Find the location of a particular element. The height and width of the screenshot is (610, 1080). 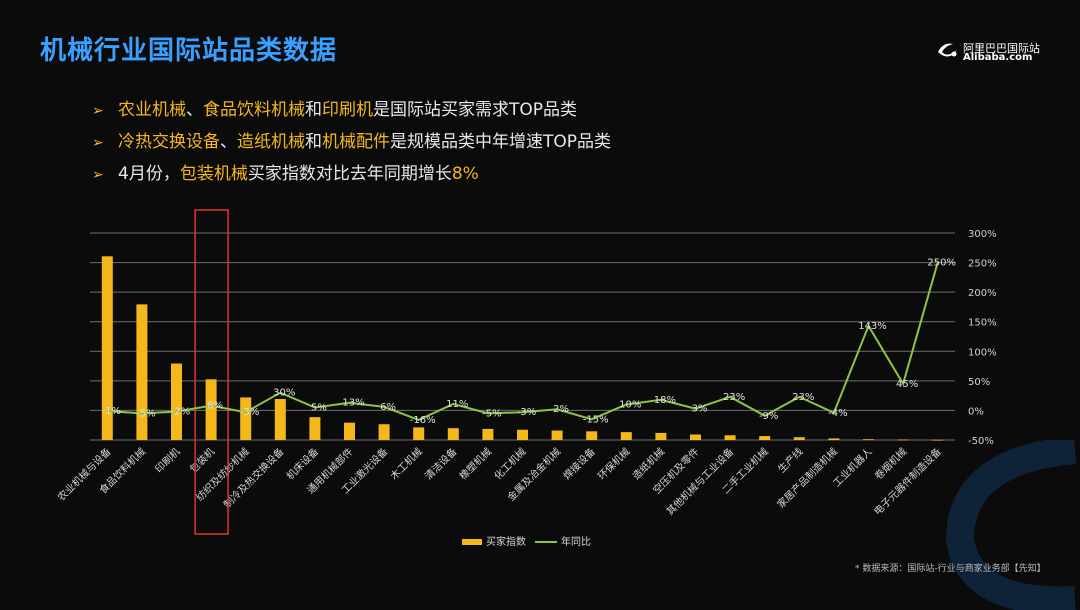

category-tick-label: 制冷及热交换设备 is located at coordinates (254, 478).